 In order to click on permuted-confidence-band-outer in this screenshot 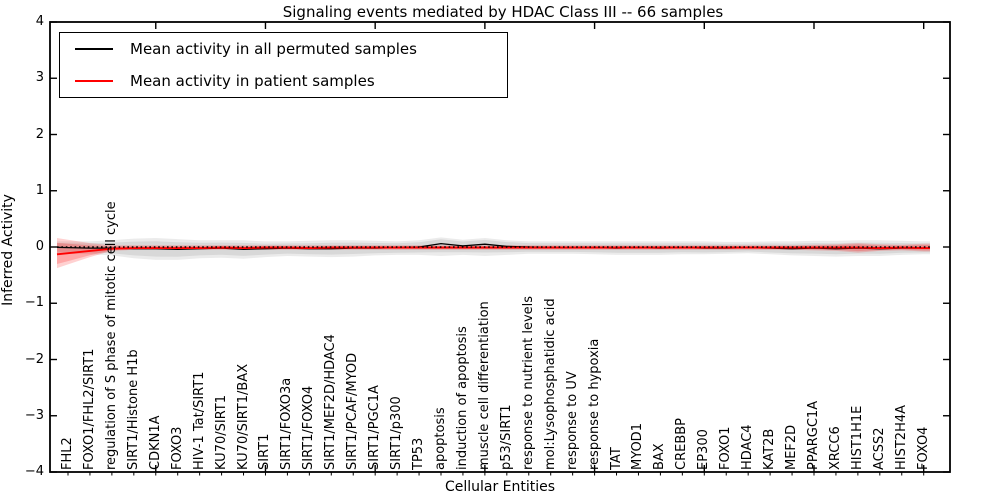, I will do `click(493, 248)`.